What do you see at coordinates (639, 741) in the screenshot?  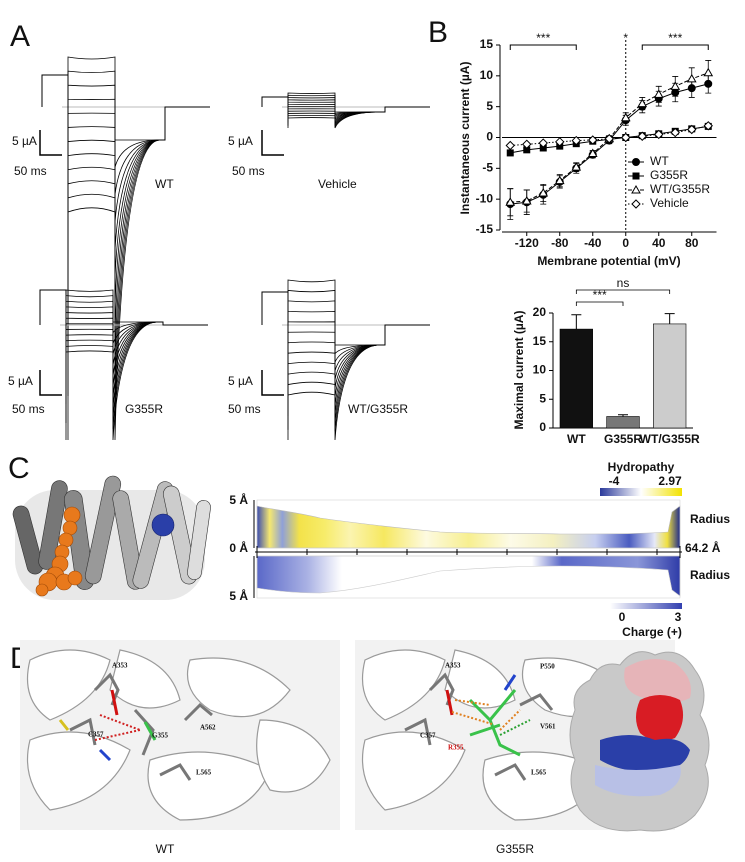 I see `surface-model` at bounding box center [639, 741].